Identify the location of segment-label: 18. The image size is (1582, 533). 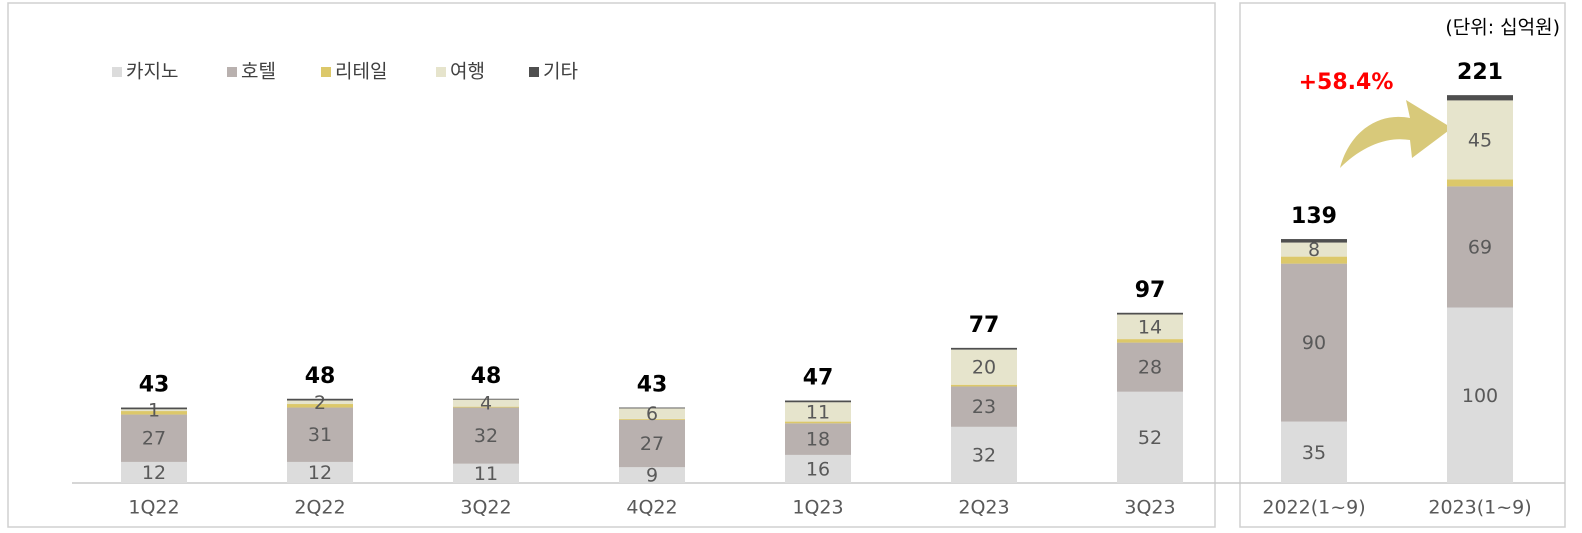
(818, 440).